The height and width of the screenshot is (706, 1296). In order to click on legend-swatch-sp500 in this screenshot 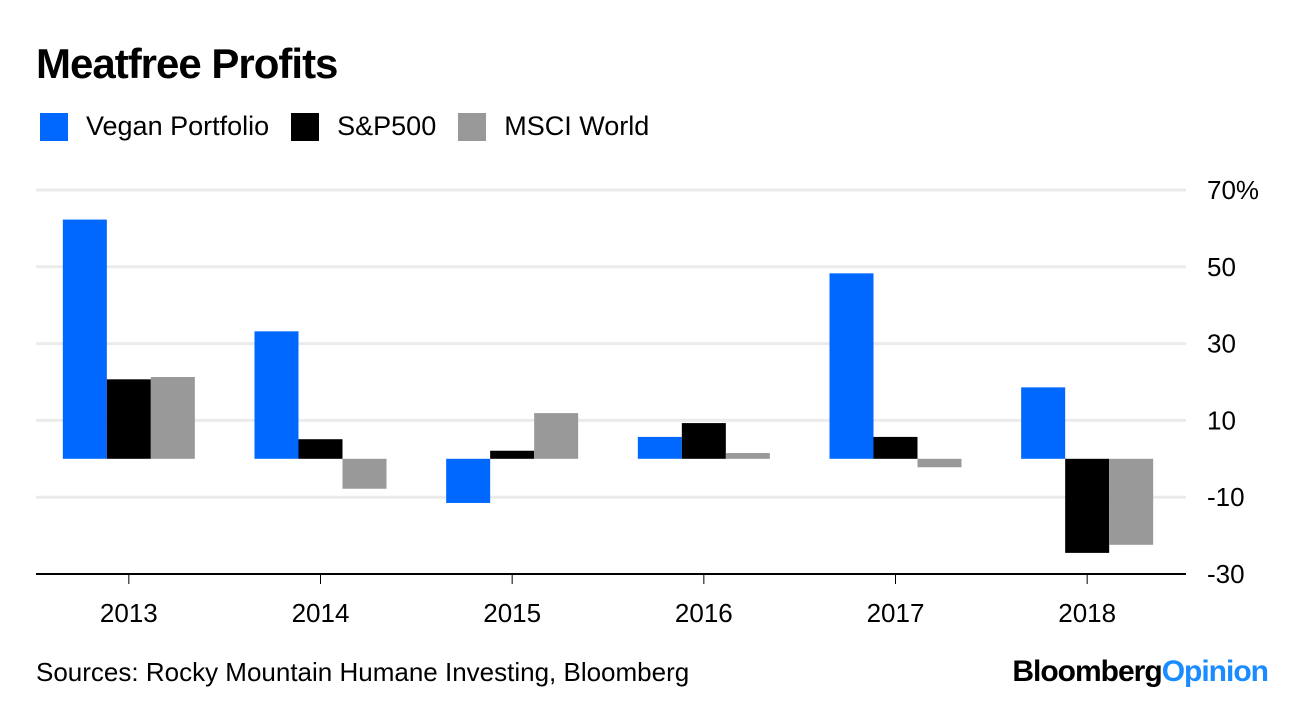, I will do `click(305, 126)`.